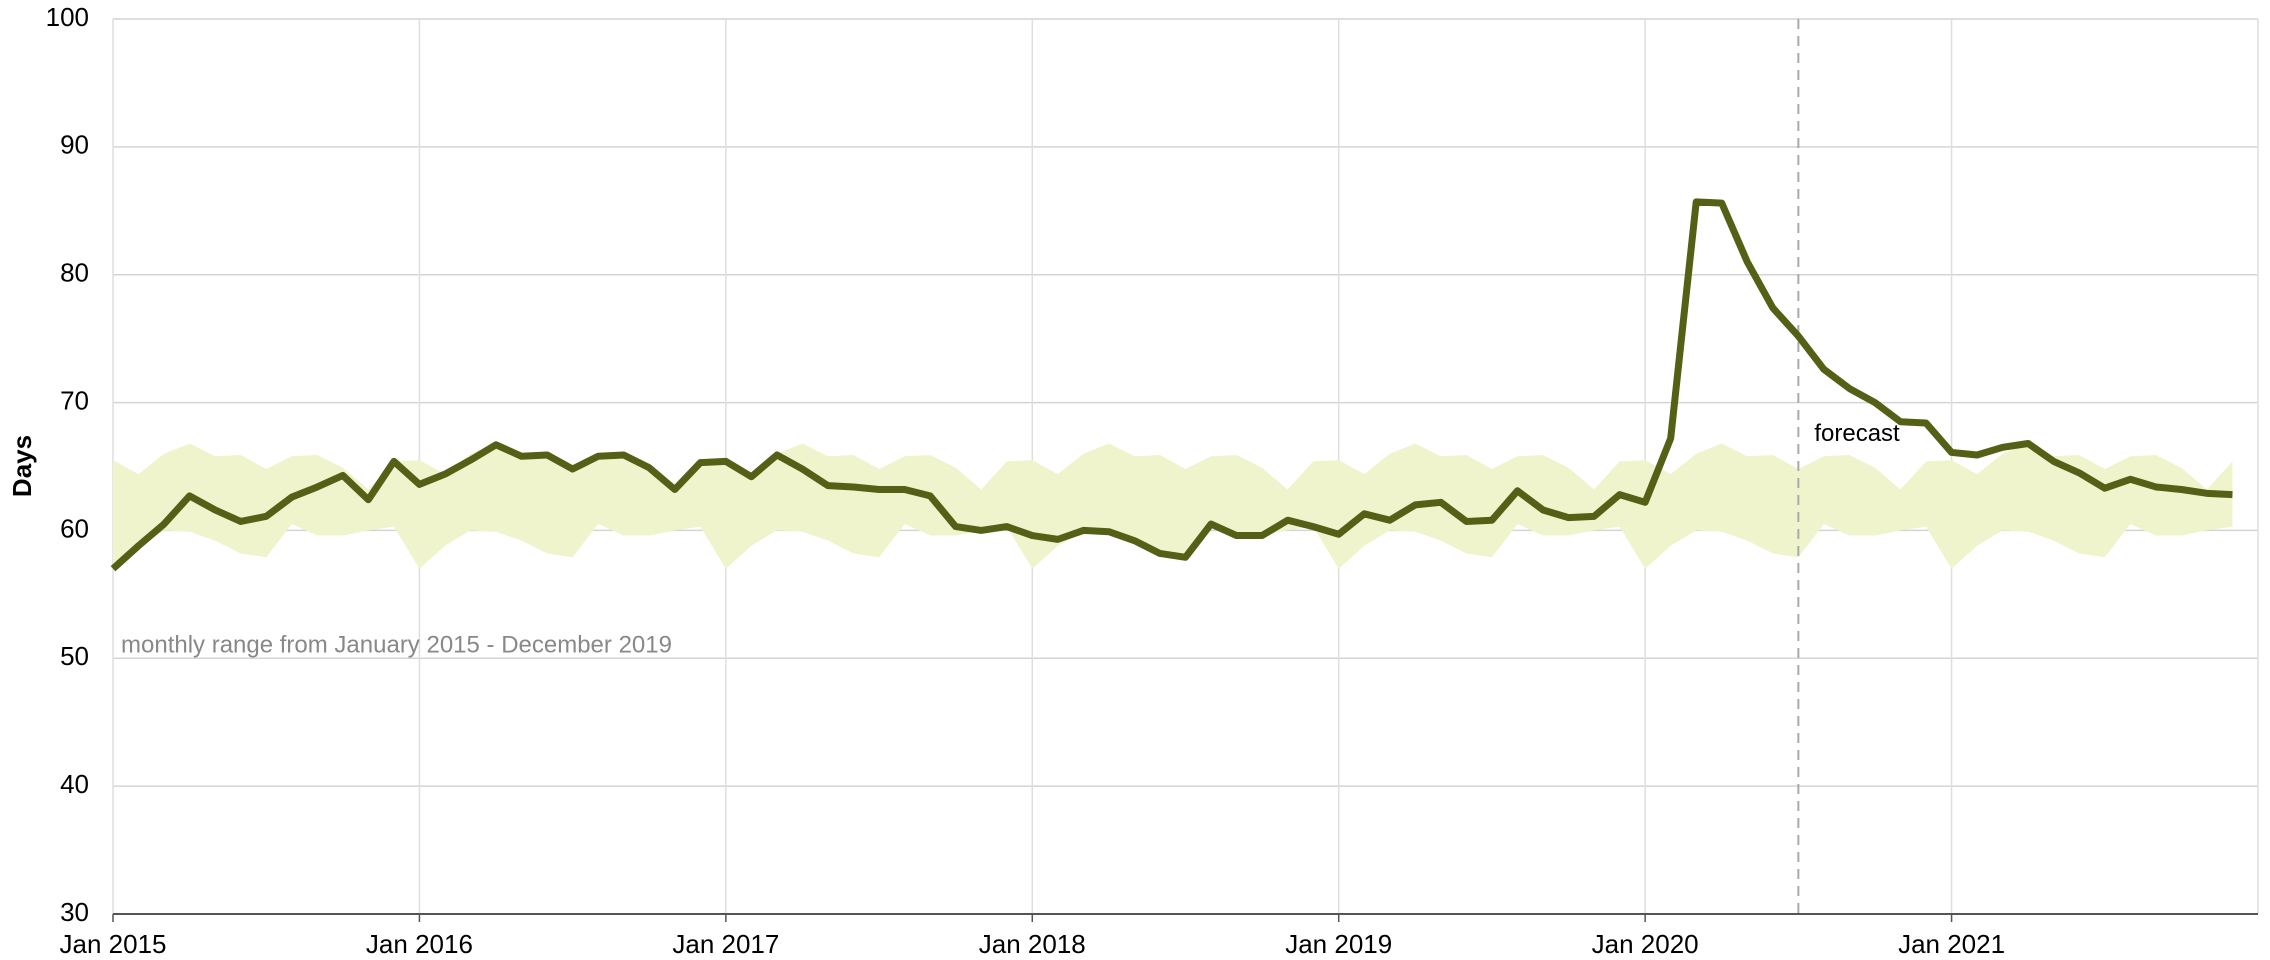 The height and width of the screenshot is (960, 2270). Describe the element at coordinates (1173, 506) in the screenshot. I see `range-band` at that location.